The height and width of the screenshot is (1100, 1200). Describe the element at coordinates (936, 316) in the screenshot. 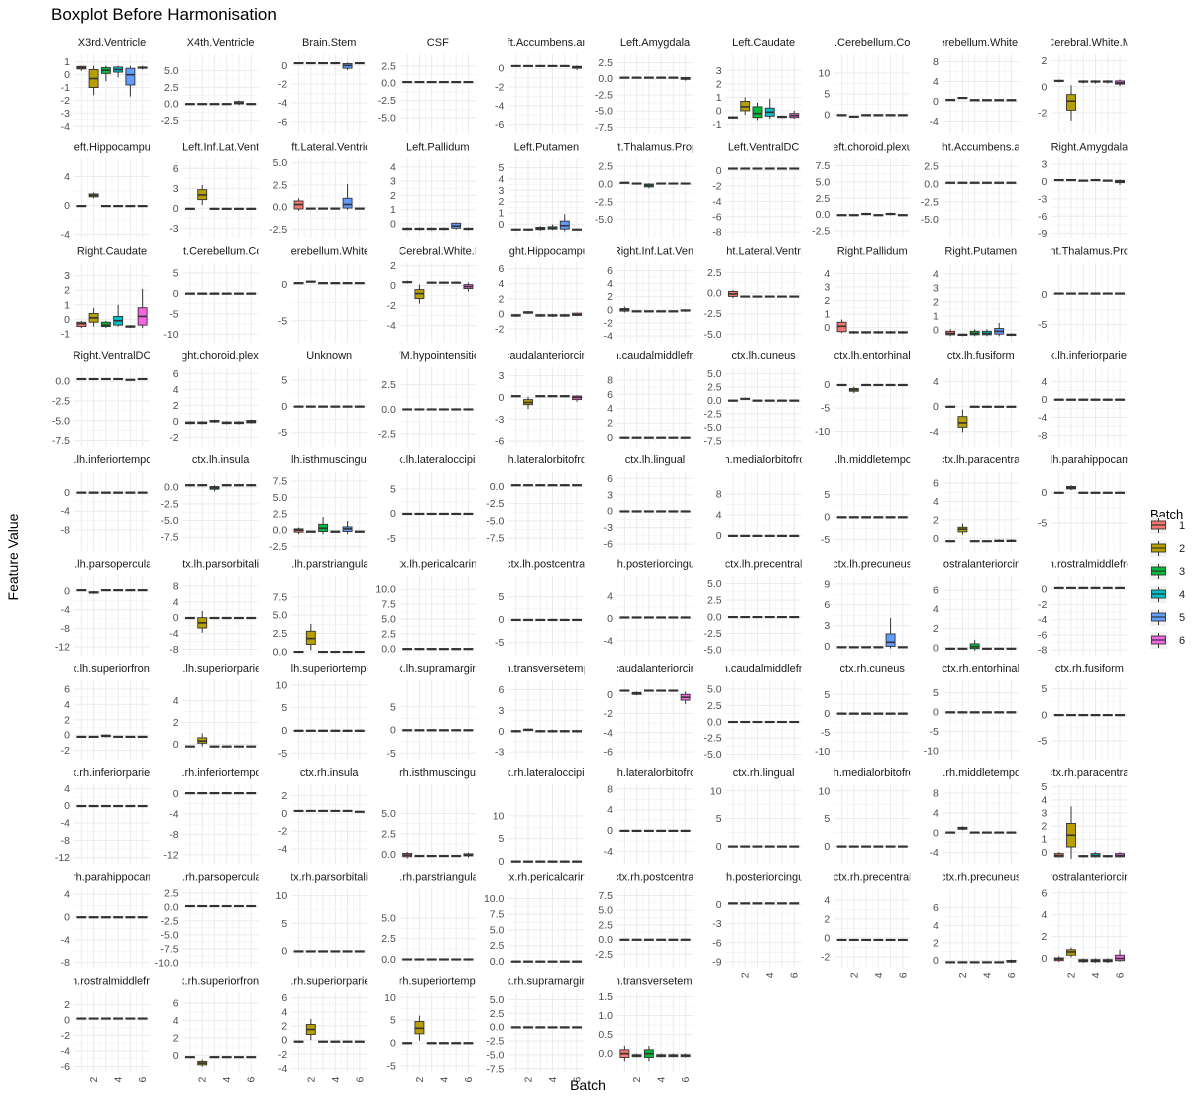

I see `y-tick-label: 1` at that location.